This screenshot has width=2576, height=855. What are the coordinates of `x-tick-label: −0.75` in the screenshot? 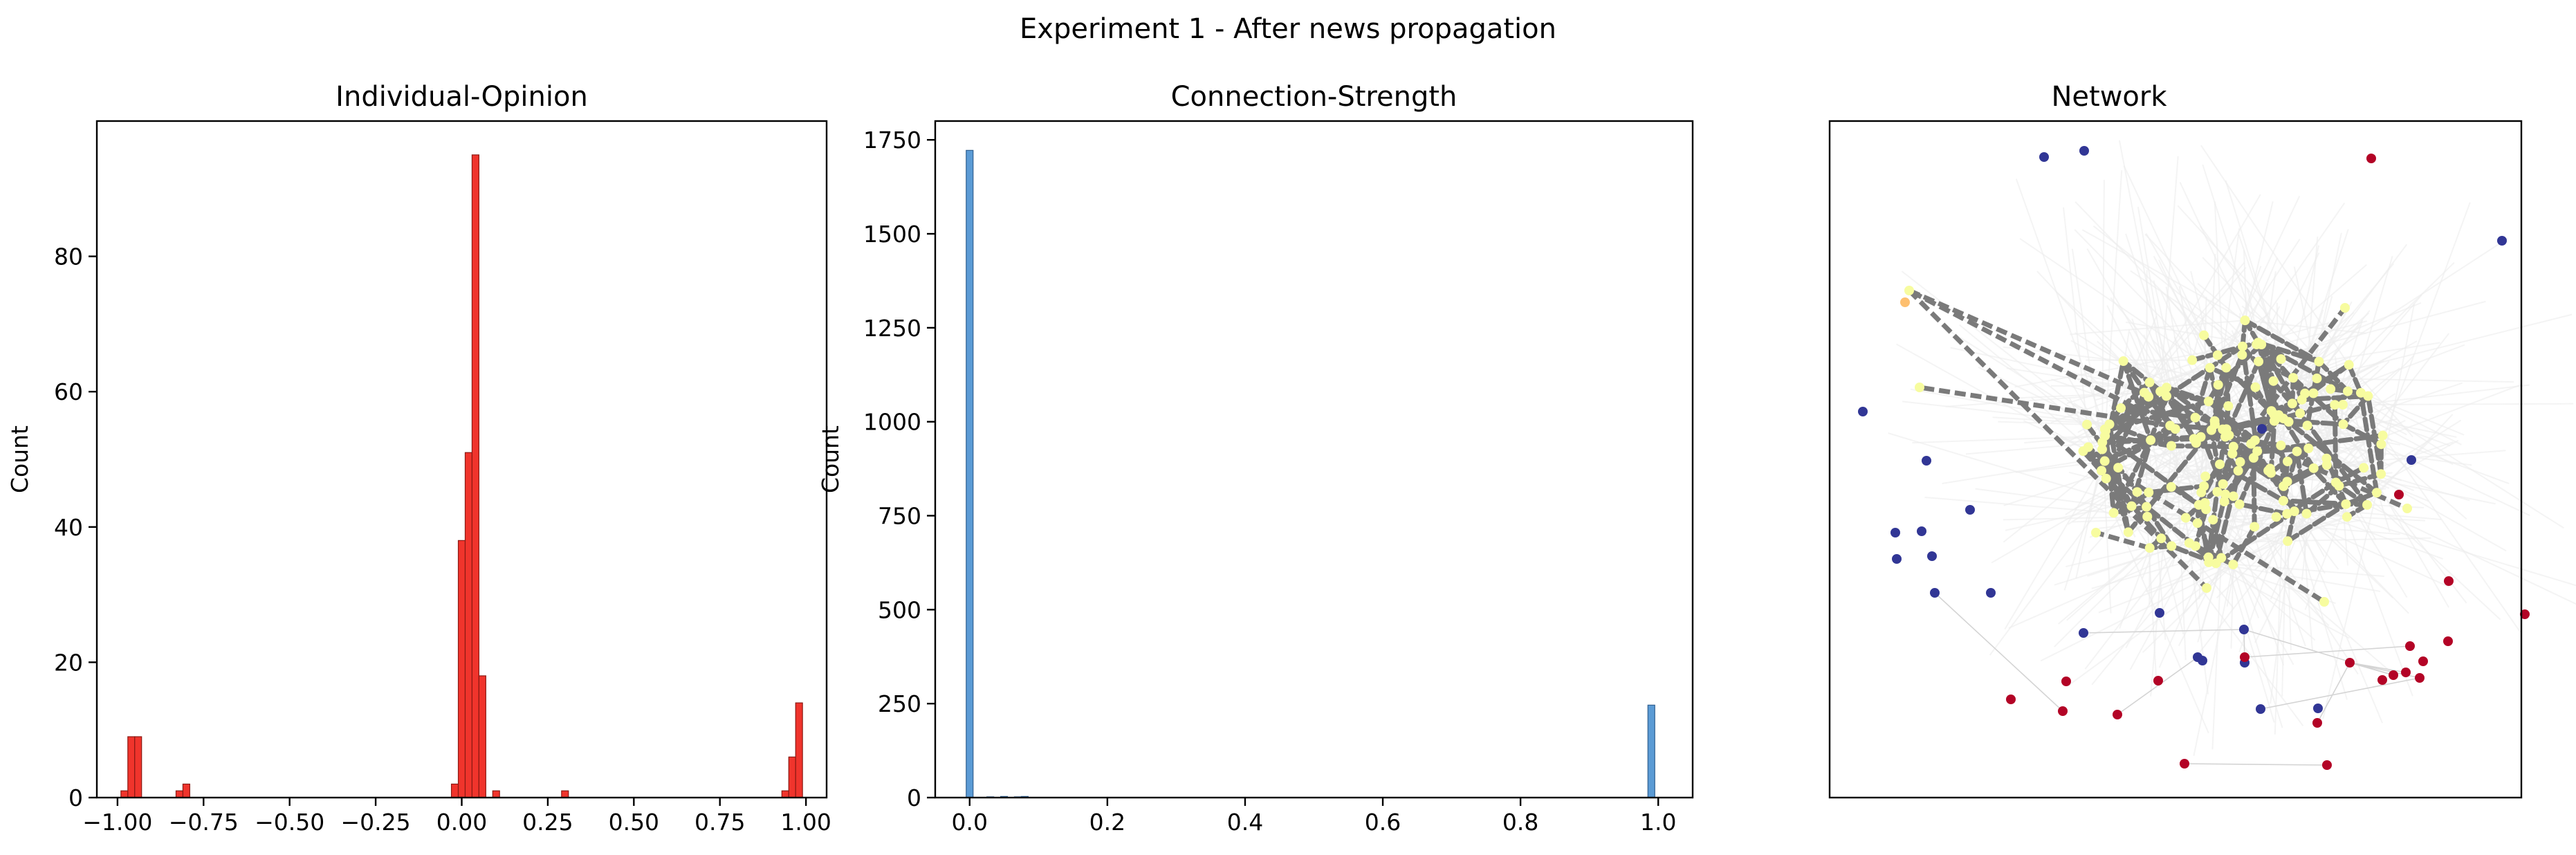 It's located at (204, 822).